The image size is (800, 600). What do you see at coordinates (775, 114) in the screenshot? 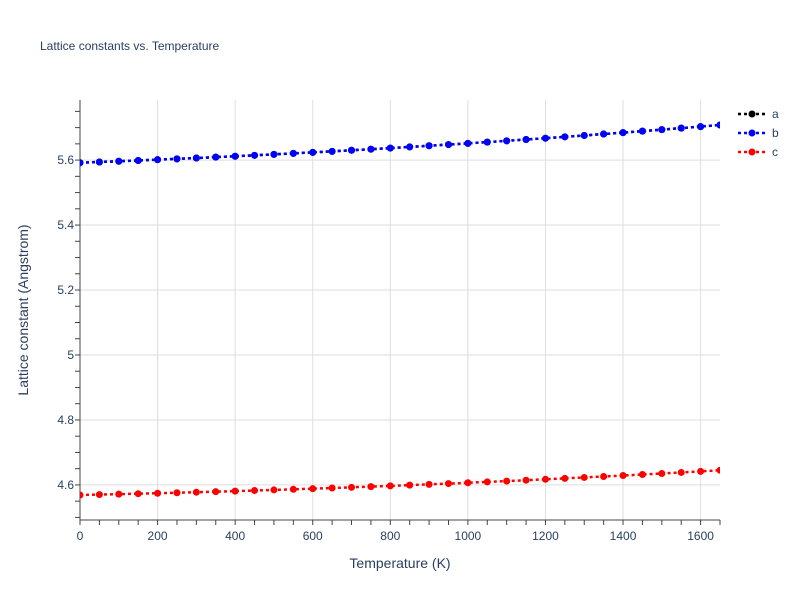
I see `legend-label: a` at bounding box center [775, 114].